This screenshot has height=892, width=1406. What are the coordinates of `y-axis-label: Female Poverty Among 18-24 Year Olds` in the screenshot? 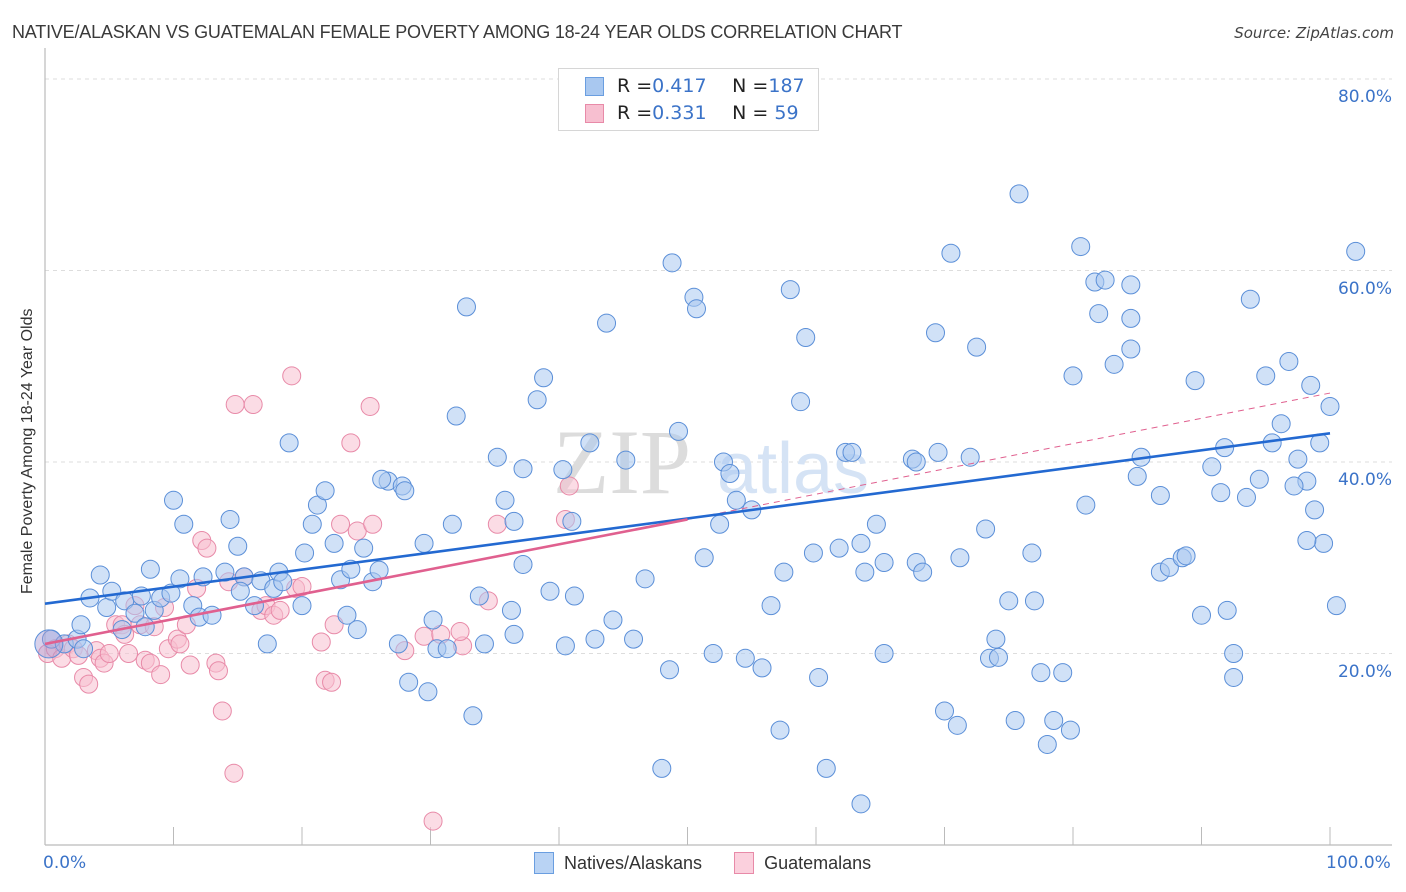 It's located at (27, 451).